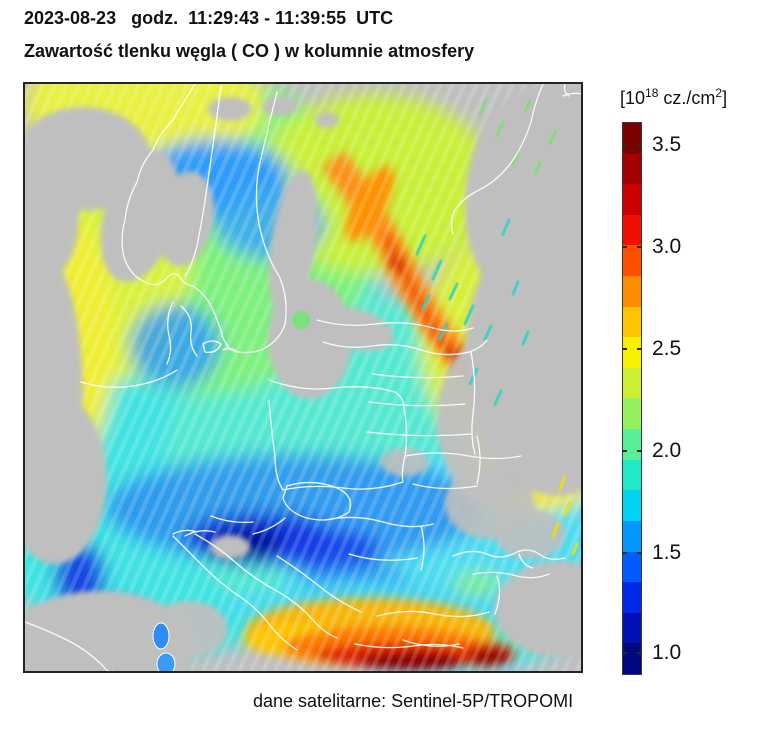  I want to click on colorbar-unit-label: [1018 cz./cm2], so click(673, 97).